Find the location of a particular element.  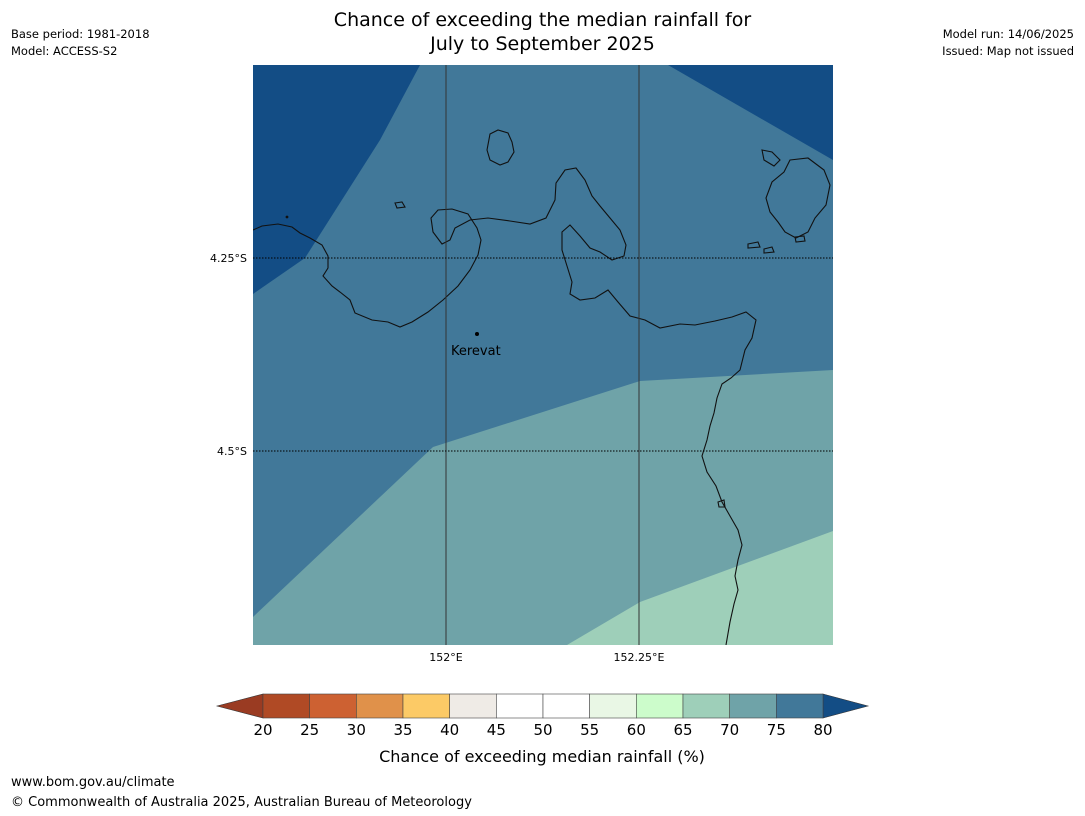

colorbar-over-arrow is located at coordinates (846, 706).